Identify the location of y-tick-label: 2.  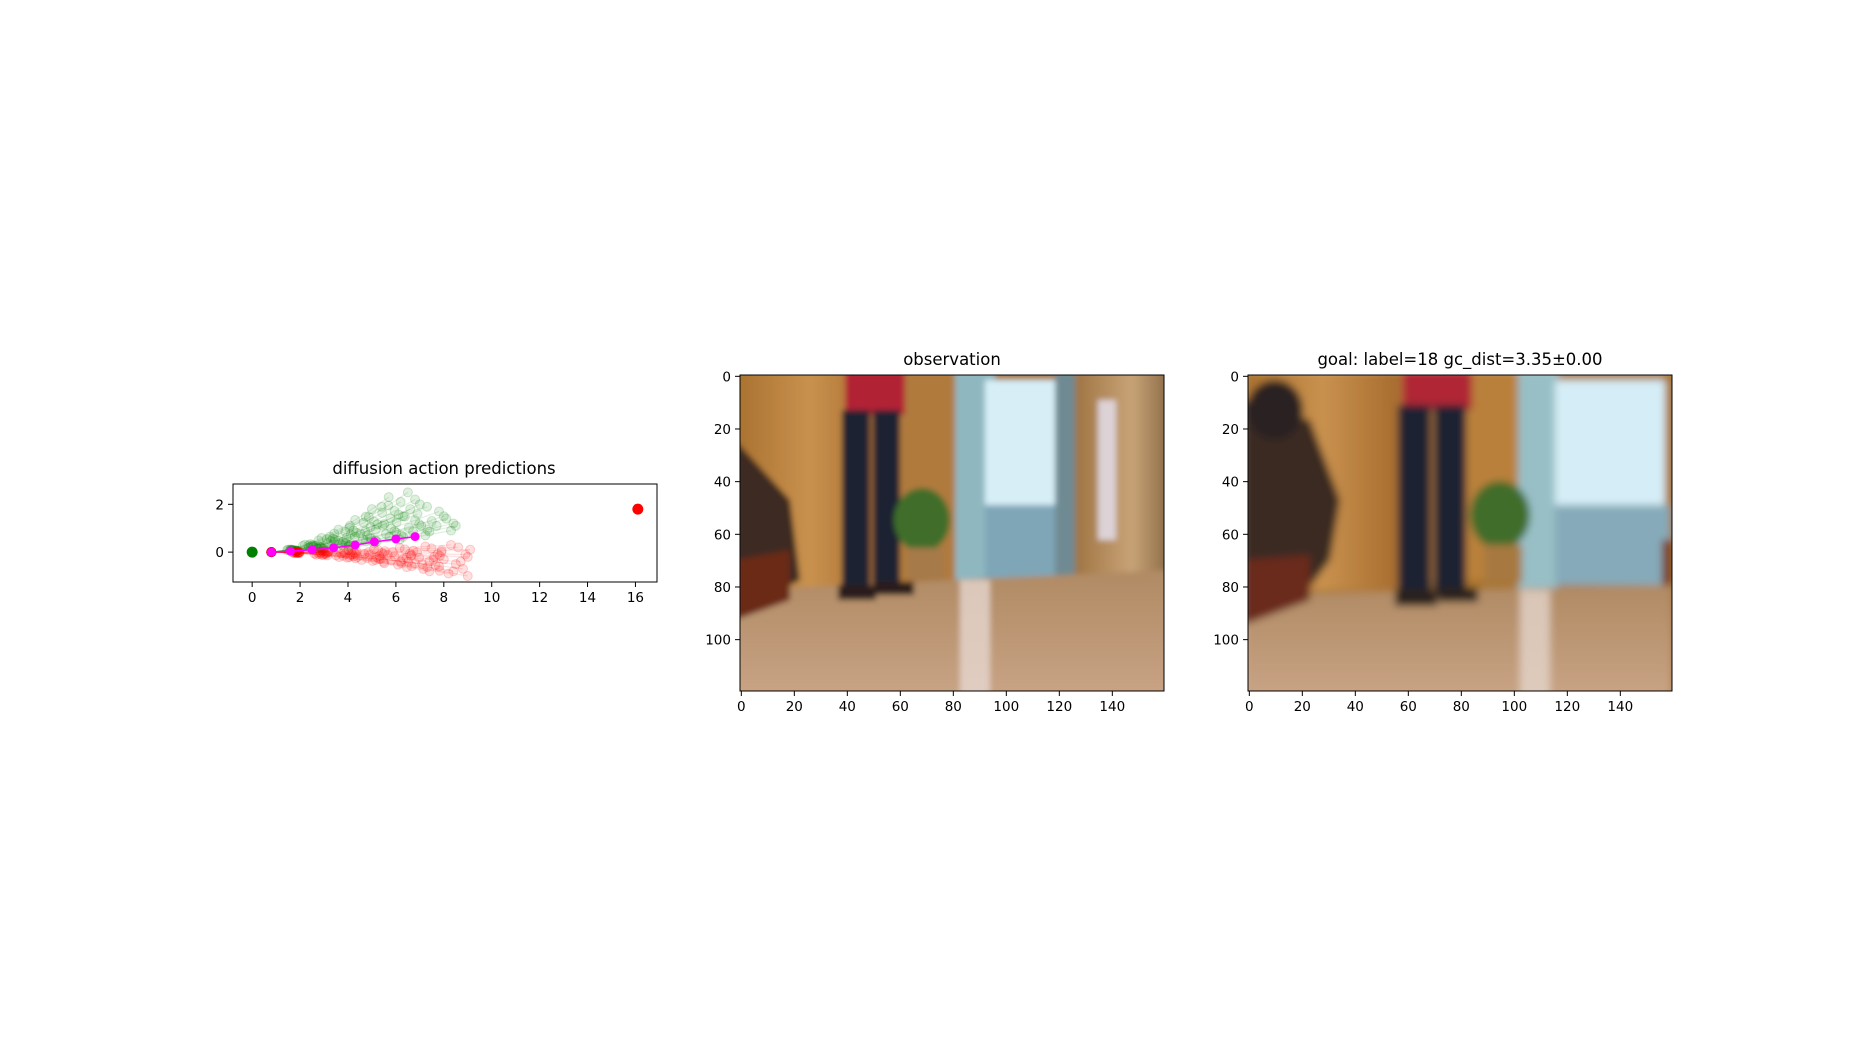
(219, 505).